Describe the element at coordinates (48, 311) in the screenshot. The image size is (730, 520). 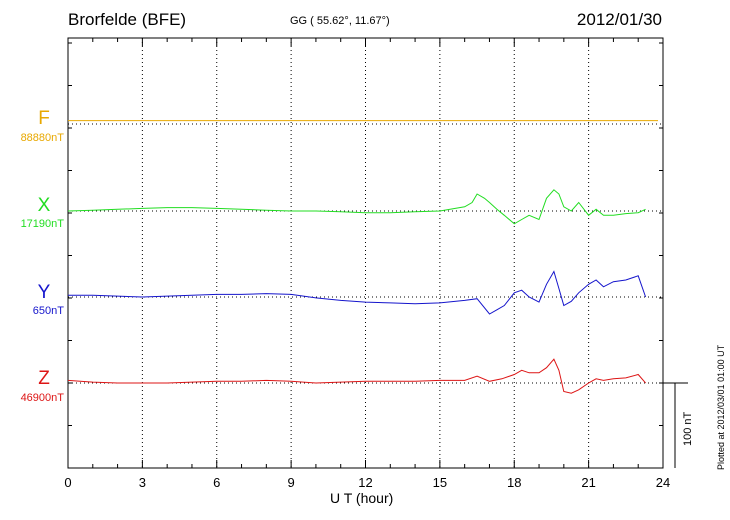
I see `series-baseline-y: 650nT` at that location.